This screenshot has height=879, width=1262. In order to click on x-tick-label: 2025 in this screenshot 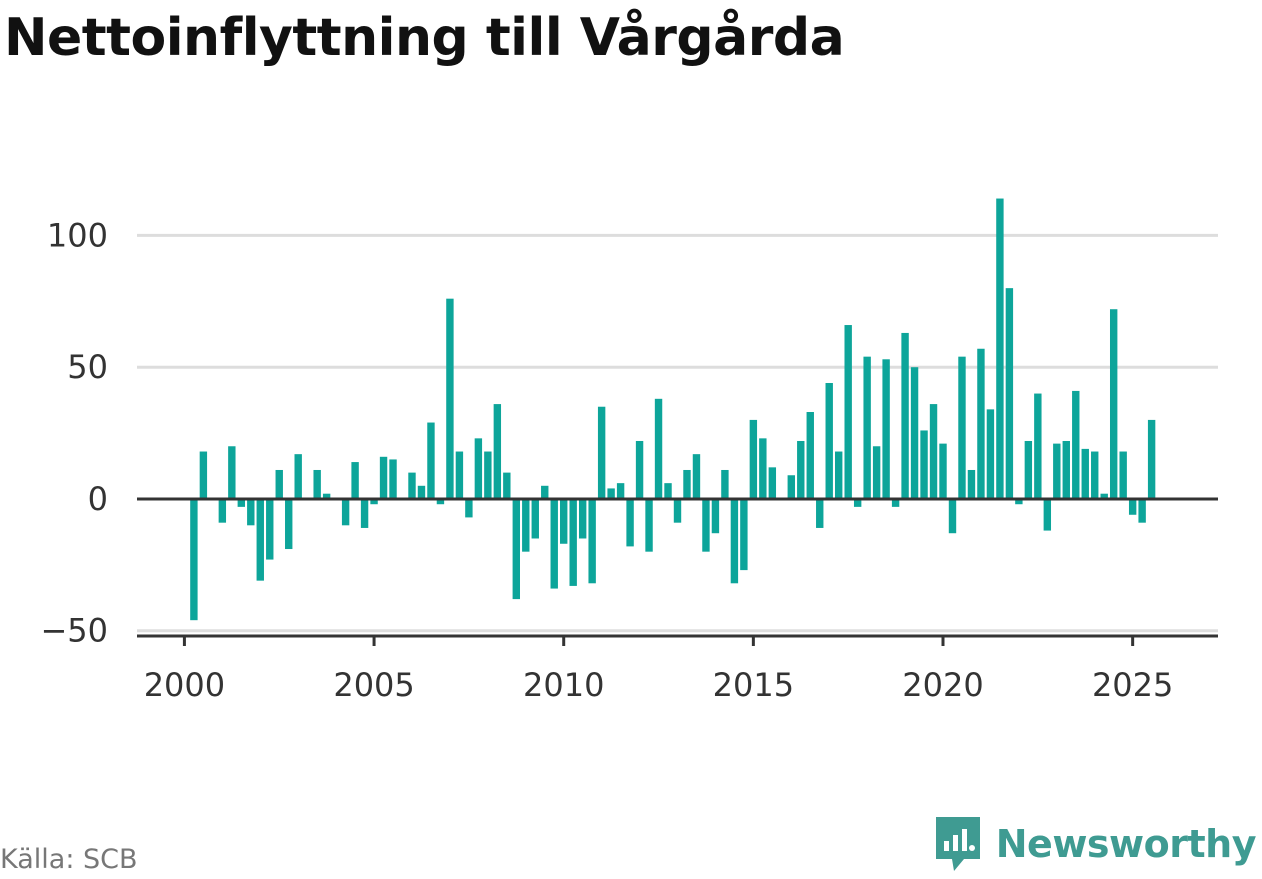, I will do `click(1132, 685)`.